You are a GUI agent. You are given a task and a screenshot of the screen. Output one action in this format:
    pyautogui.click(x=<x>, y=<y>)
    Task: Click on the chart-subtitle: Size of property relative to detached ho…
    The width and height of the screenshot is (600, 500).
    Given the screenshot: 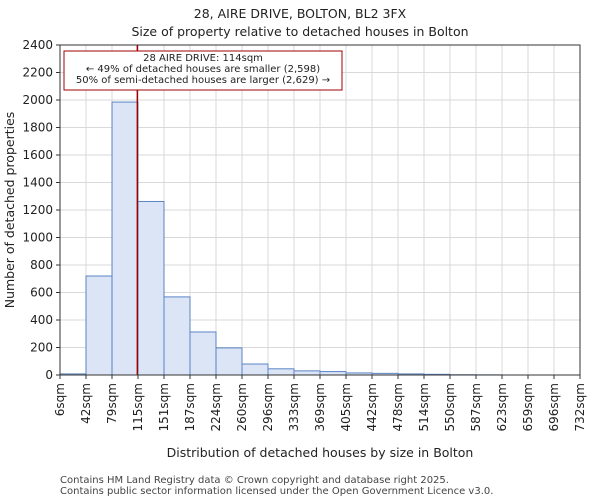 What is the action you would take?
    pyautogui.click(x=299, y=31)
    